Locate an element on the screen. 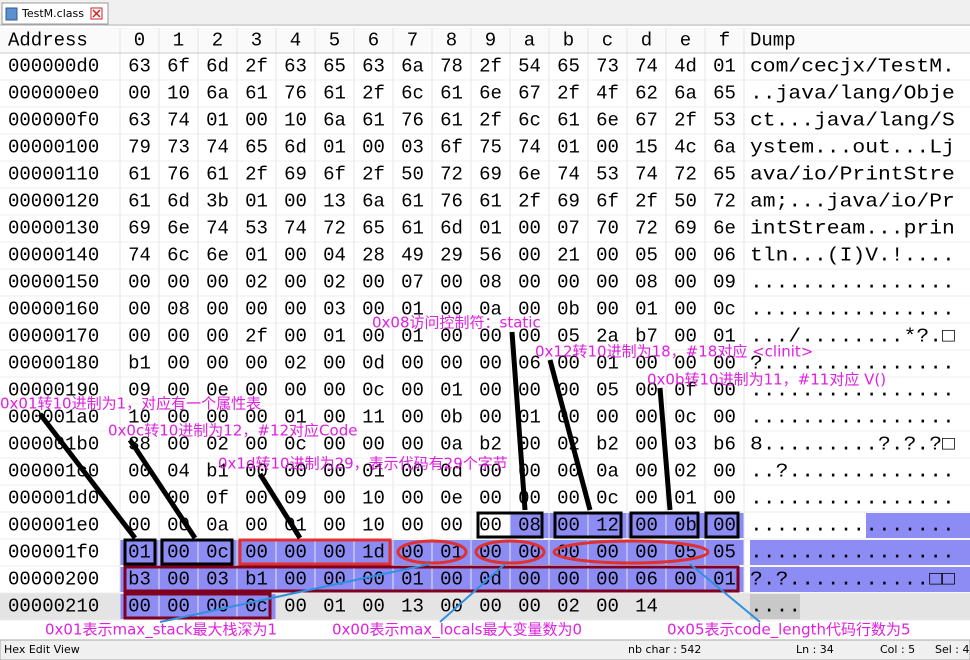  status-view: Hex Edit View is located at coordinates (42, 649).